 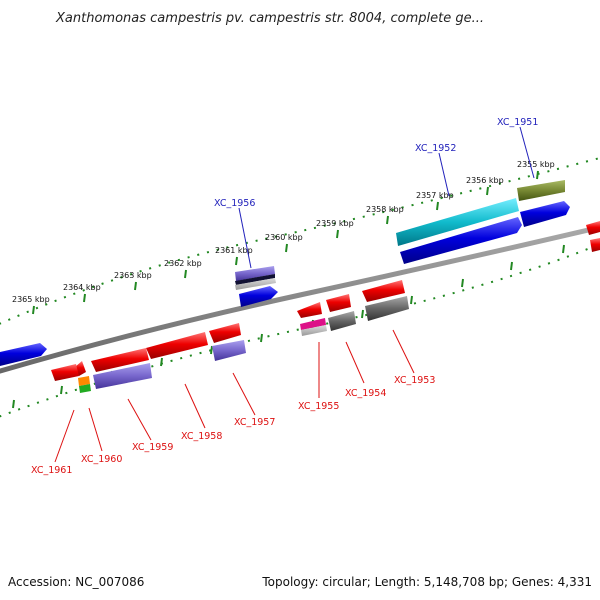 I want to click on gene-label: XC_1959, so click(x=152, y=447).